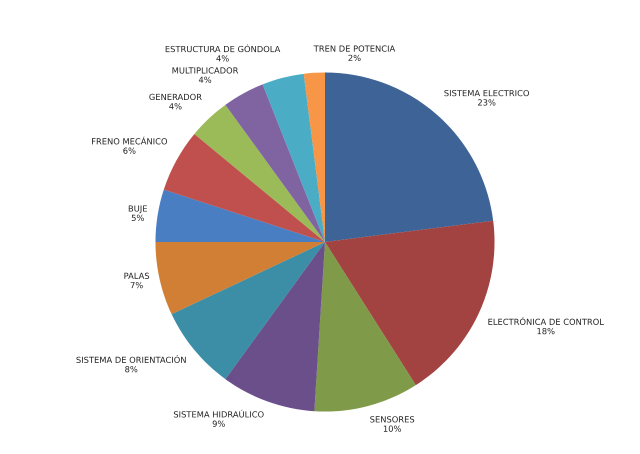 The height and width of the screenshot is (454, 640). What do you see at coordinates (218, 423) in the screenshot?
I see `data-label: 9%` at bounding box center [218, 423].